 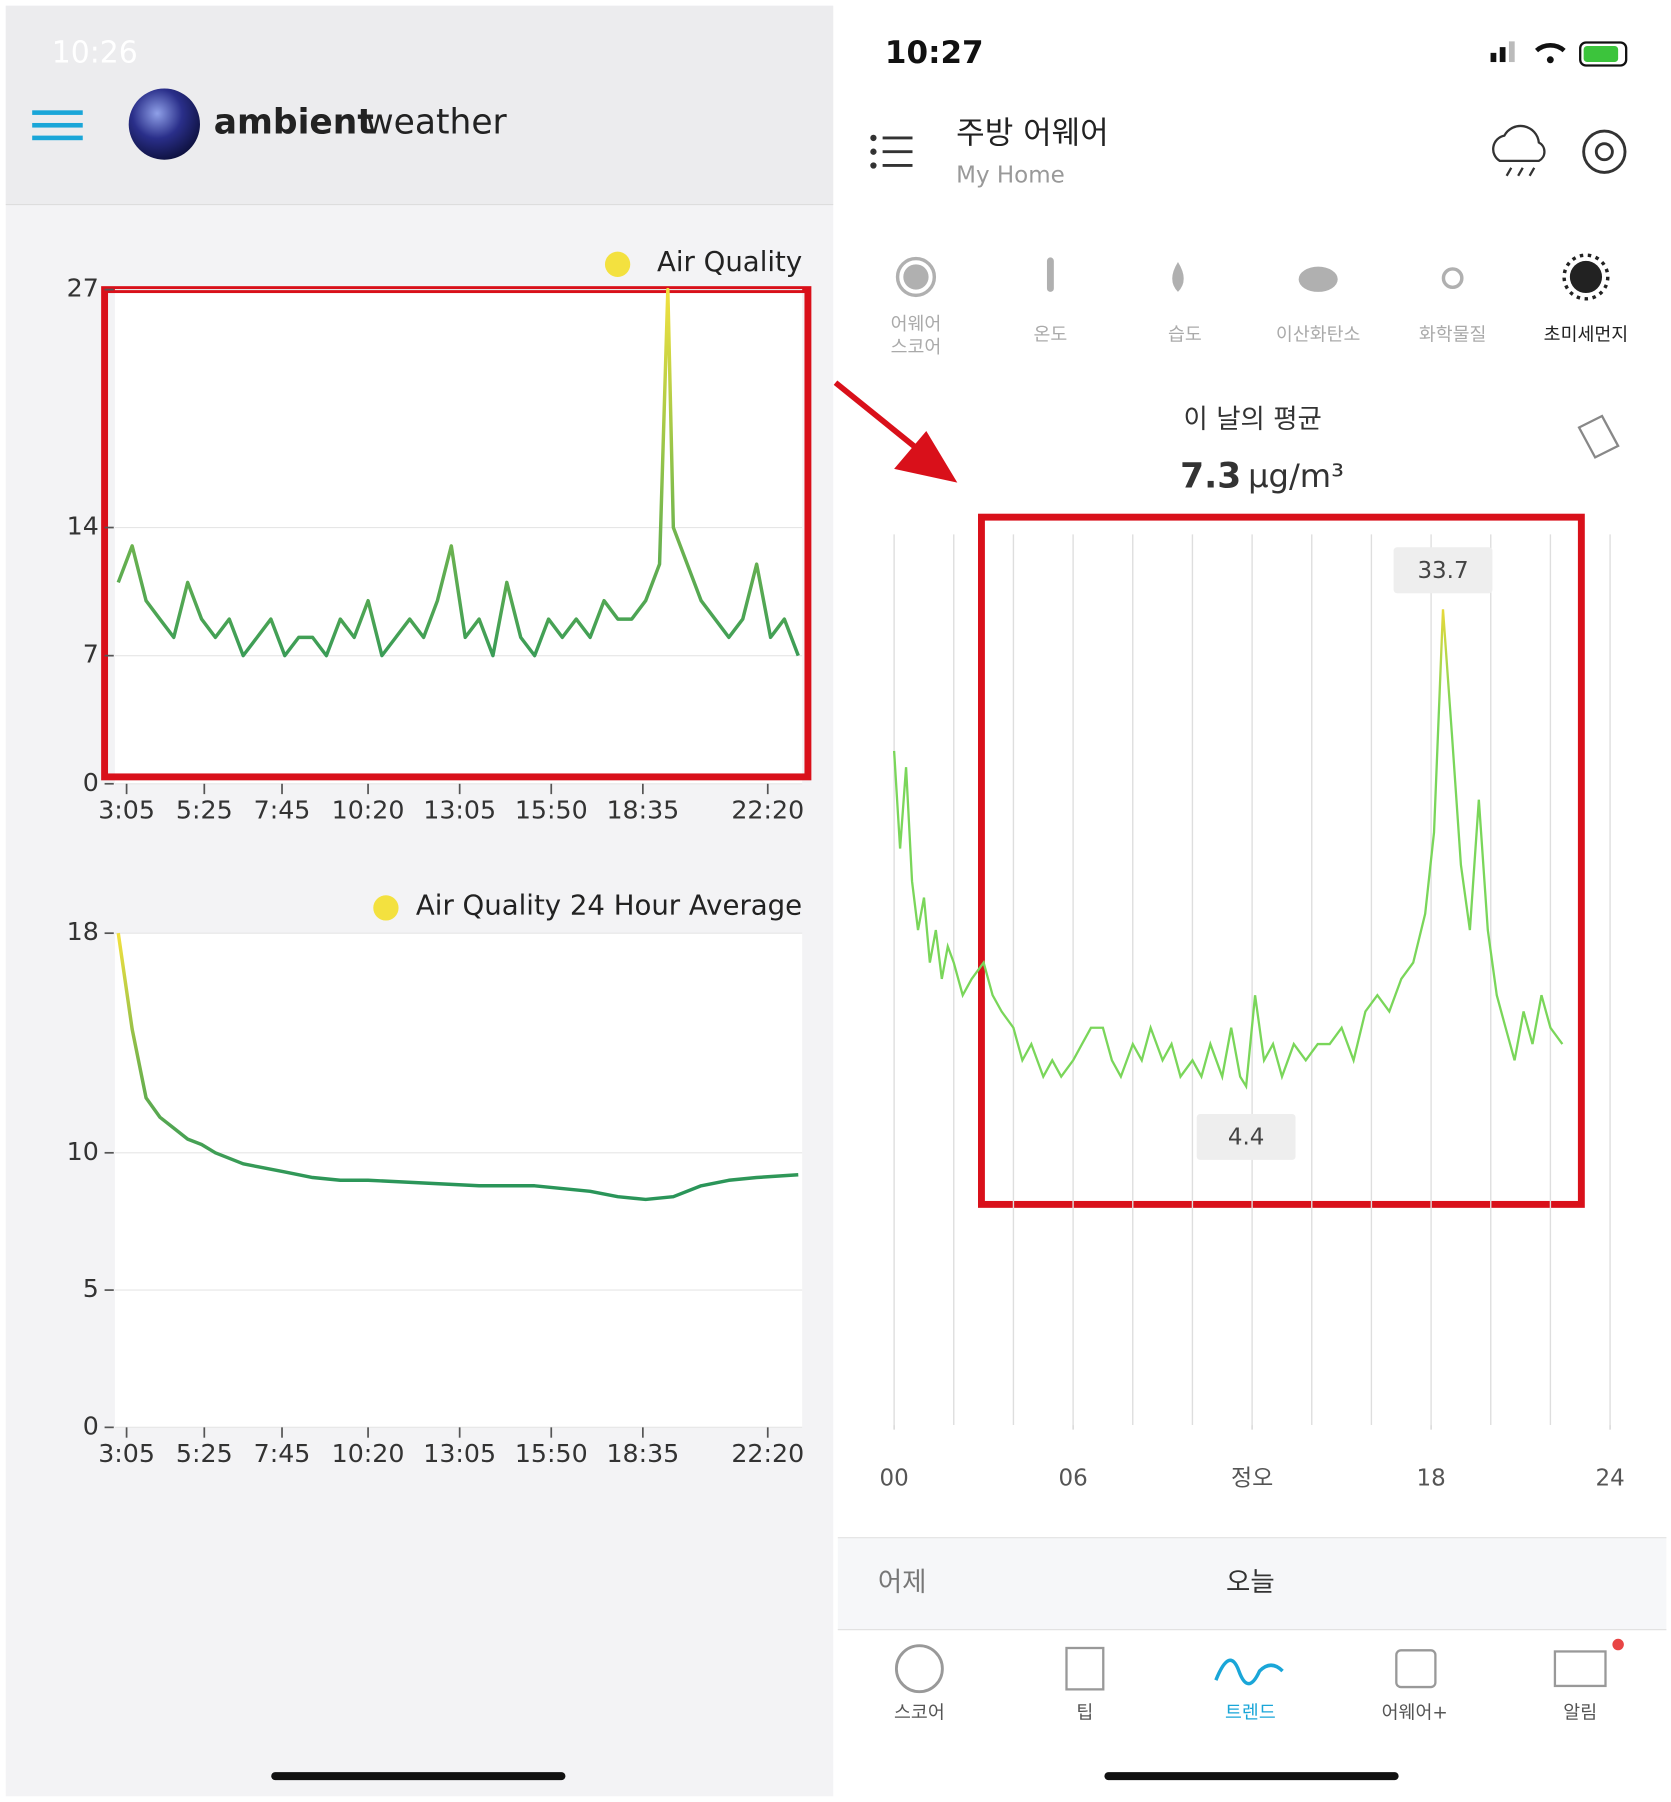 I want to click on y-tick-label: 27, so click(x=83, y=288).